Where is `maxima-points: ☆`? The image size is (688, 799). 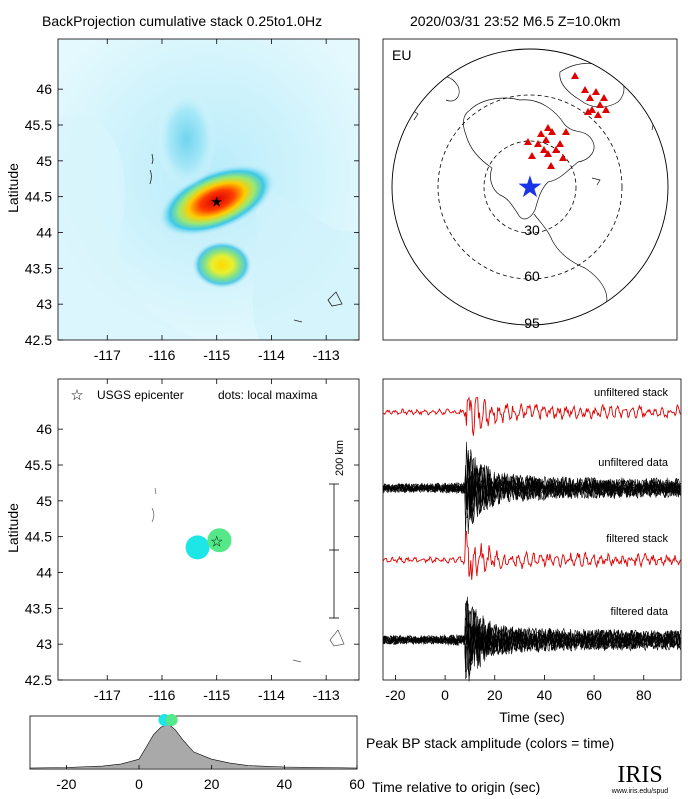 maxima-points: ☆ is located at coordinates (208, 544).